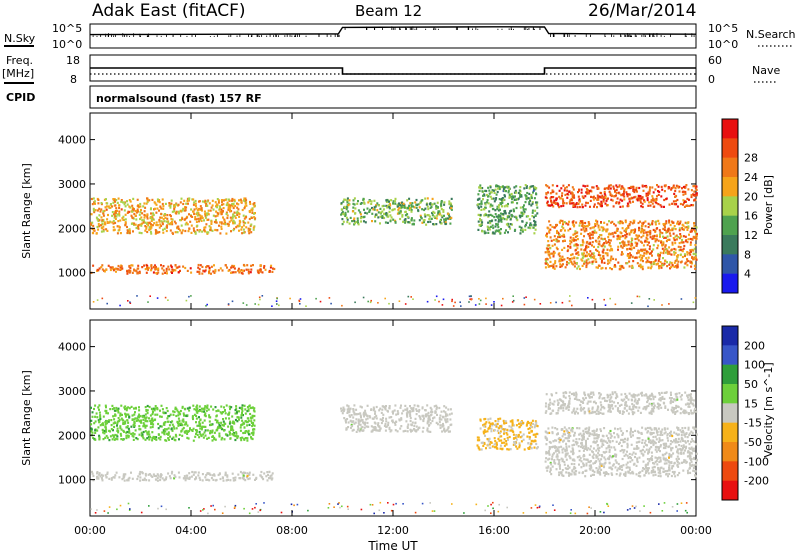  Describe the element at coordinates (400, 36) in the screenshot. I see `noise-panel: N.Sky 10^5 10^0 10^5 10^0 N.Search` at that location.